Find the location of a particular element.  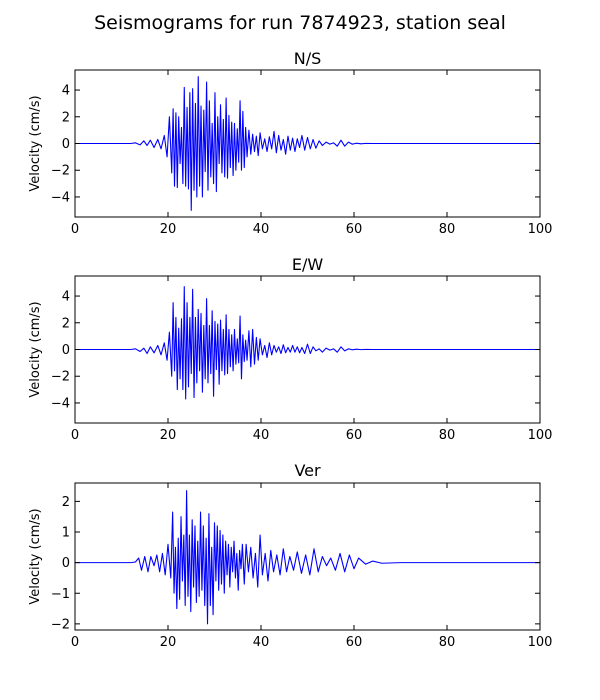

y-tick-label: 1 is located at coordinates (66, 533).